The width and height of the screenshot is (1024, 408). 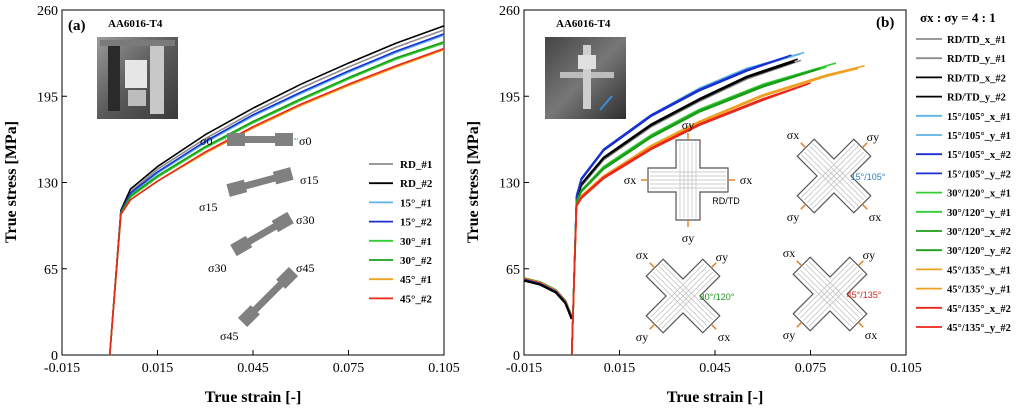 I want to click on specimen-label-30-right: σ30, so click(x=305, y=220).